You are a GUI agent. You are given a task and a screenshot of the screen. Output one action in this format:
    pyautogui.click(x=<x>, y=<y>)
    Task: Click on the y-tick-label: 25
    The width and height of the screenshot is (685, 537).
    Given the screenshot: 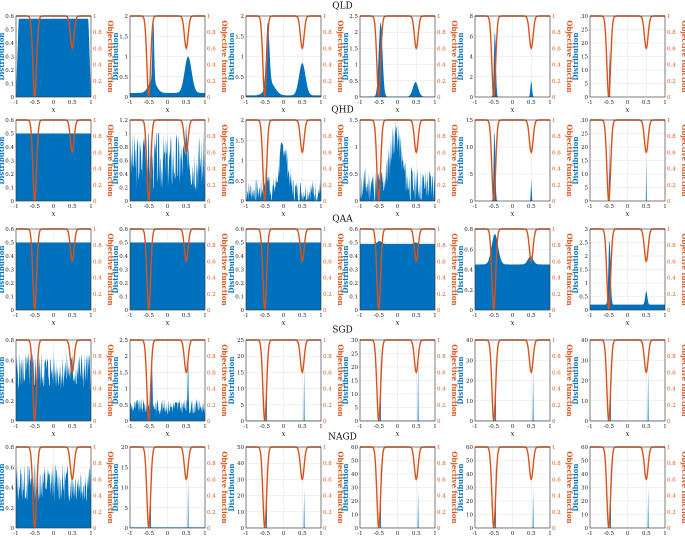 What is the action you would take?
    pyautogui.click(x=584, y=135)
    